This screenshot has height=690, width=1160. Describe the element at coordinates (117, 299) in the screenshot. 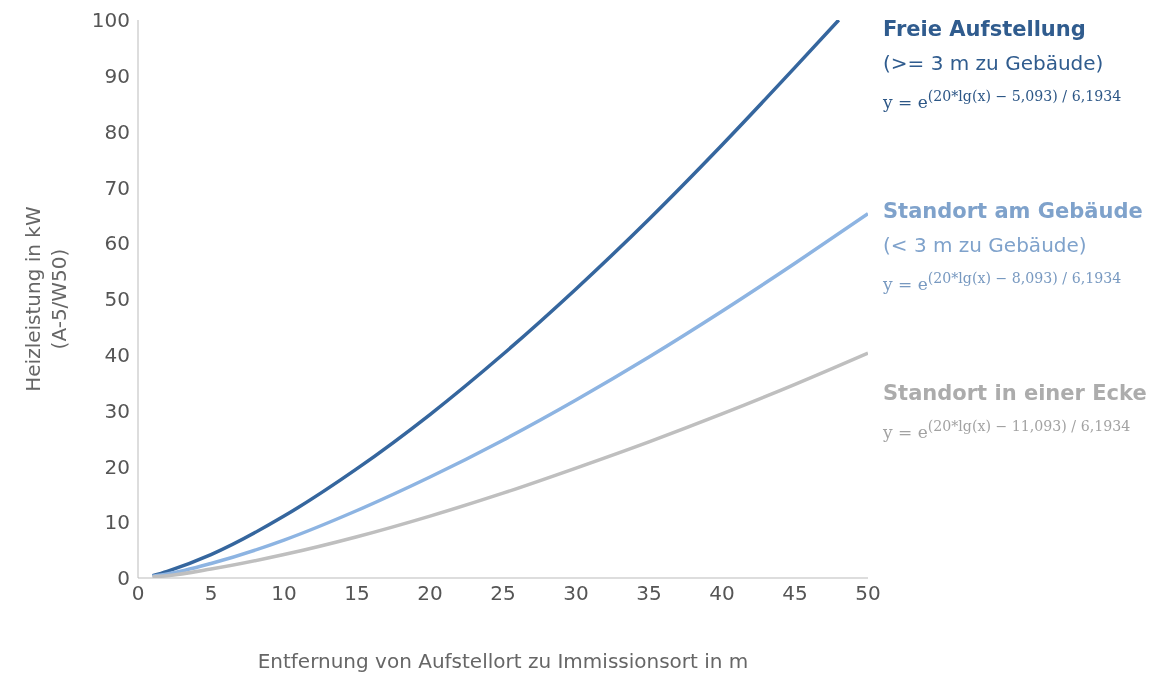

I see `y-tick-label: 50` at that location.